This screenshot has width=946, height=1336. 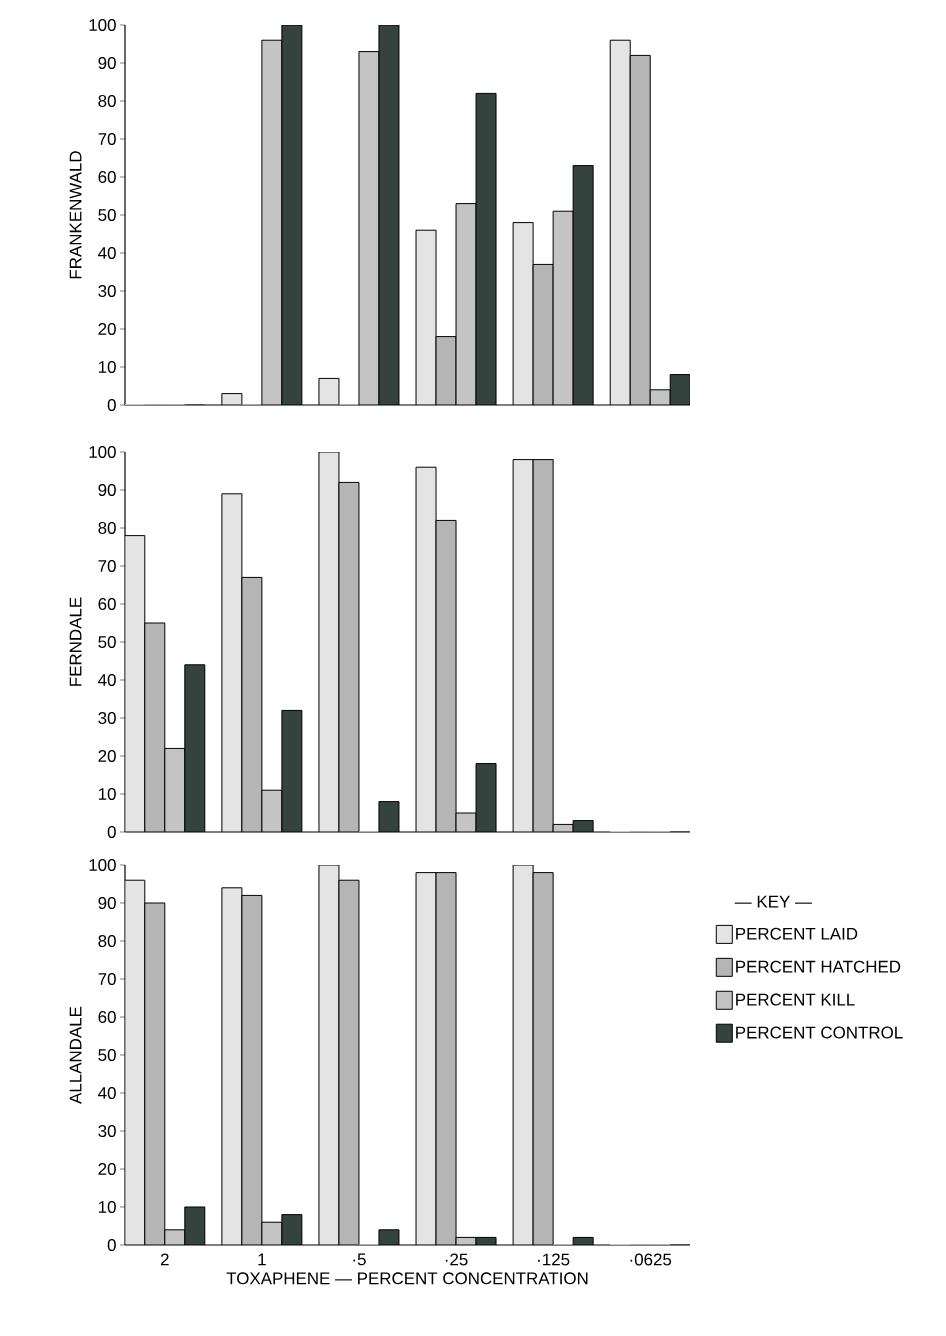 What do you see at coordinates (818, 966) in the screenshot?
I see `legend-label: PERCENT HATCHED` at bounding box center [818, 966].